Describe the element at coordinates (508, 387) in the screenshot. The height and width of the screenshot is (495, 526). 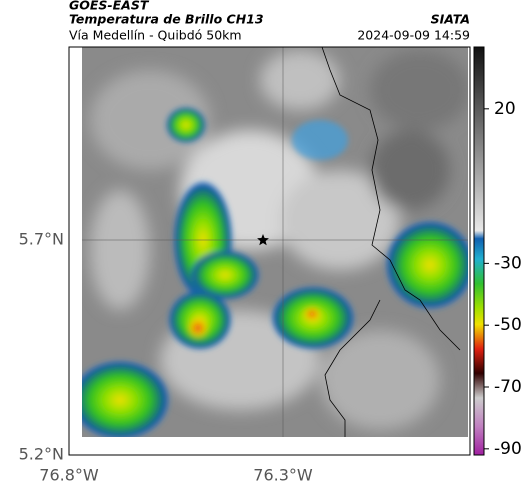
I see `colorbar-tick-label: -70` at that location.